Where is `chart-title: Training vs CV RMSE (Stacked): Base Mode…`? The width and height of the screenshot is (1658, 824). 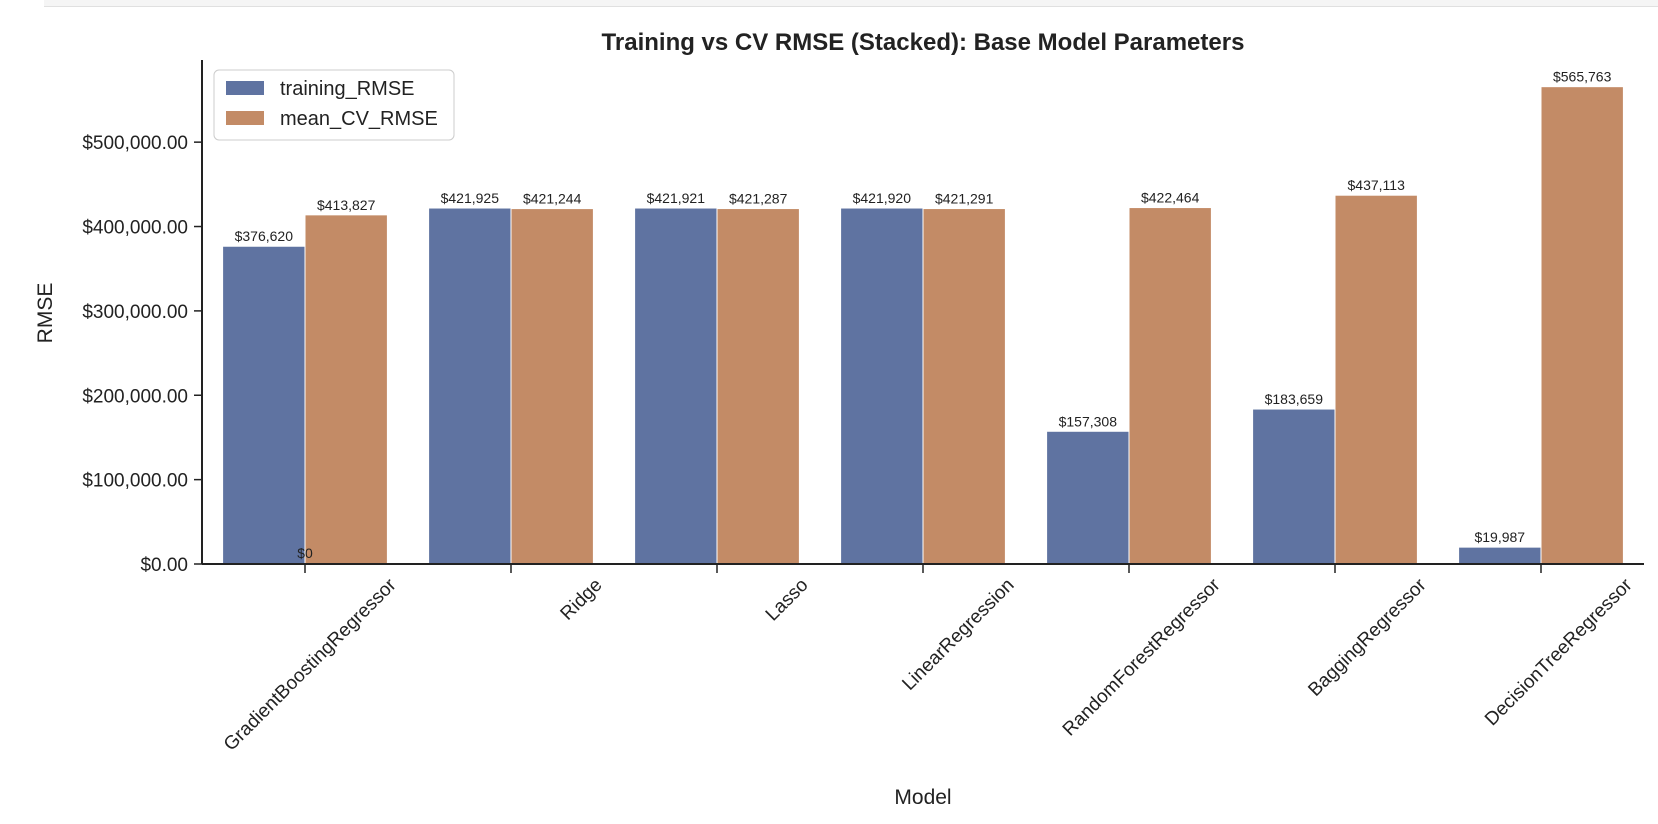 chart-title: Training vs CV RMSE (Stacked): Base Mode… is located at coordinates (923, 42).